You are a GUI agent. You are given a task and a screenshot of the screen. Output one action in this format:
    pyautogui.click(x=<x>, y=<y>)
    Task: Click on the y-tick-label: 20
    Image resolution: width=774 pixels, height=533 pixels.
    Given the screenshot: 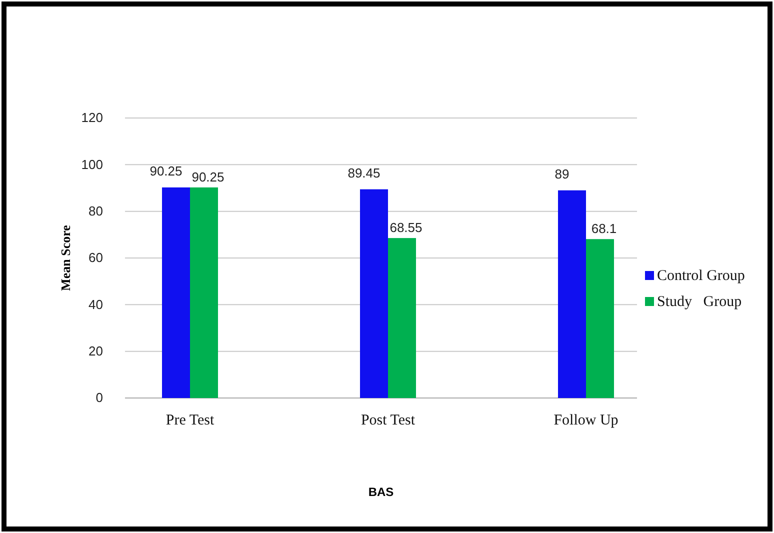 What is the action you would take?
    pyautogui.click(x=95, y=350)
    